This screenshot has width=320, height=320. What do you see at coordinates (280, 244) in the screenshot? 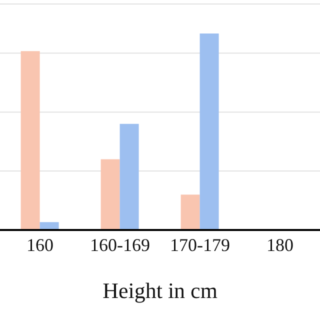
I see `x-tick-label: 180` at bounding box center [280, 244].